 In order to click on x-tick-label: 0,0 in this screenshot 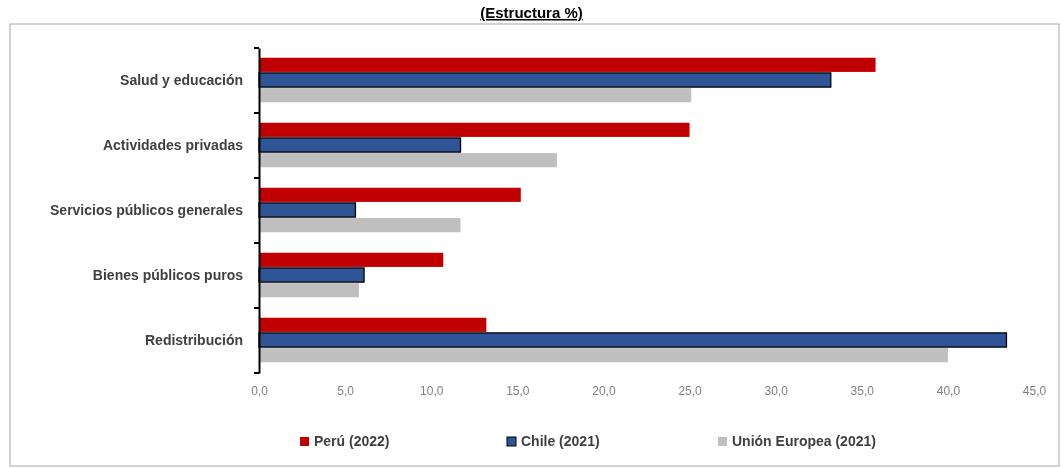, I will do `click(260, 390)`.